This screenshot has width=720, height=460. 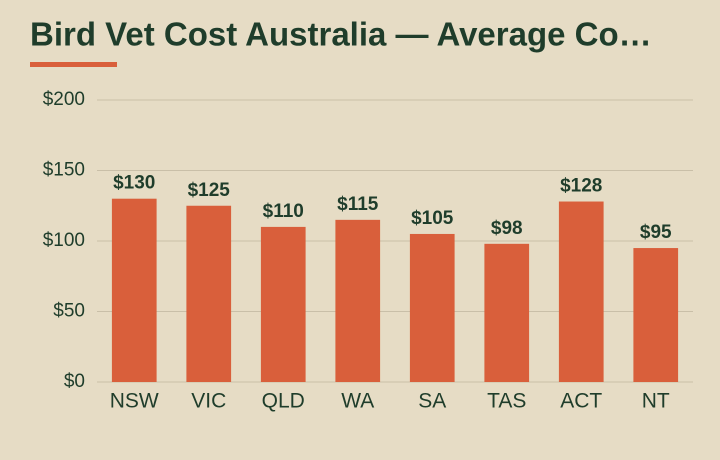 What do you see at coordinates (506, 401) in the screenshot?
I see `x-tick-label: TAS` at bounding box center [506, 401].